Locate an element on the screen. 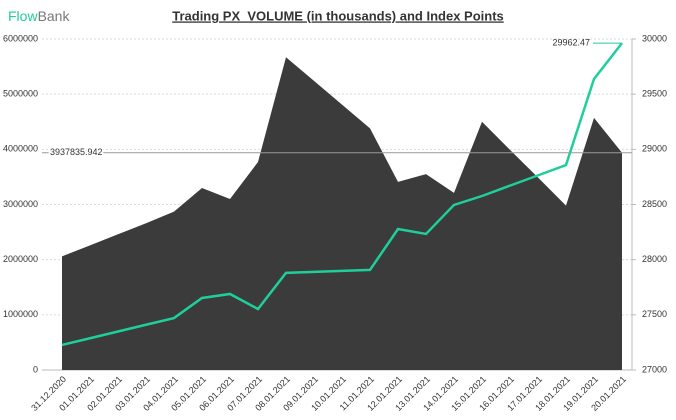 Image resolution: width=676 pixels, height=420 pixels. y2-tick-label: 28500 is located at coordinates (654, 204).